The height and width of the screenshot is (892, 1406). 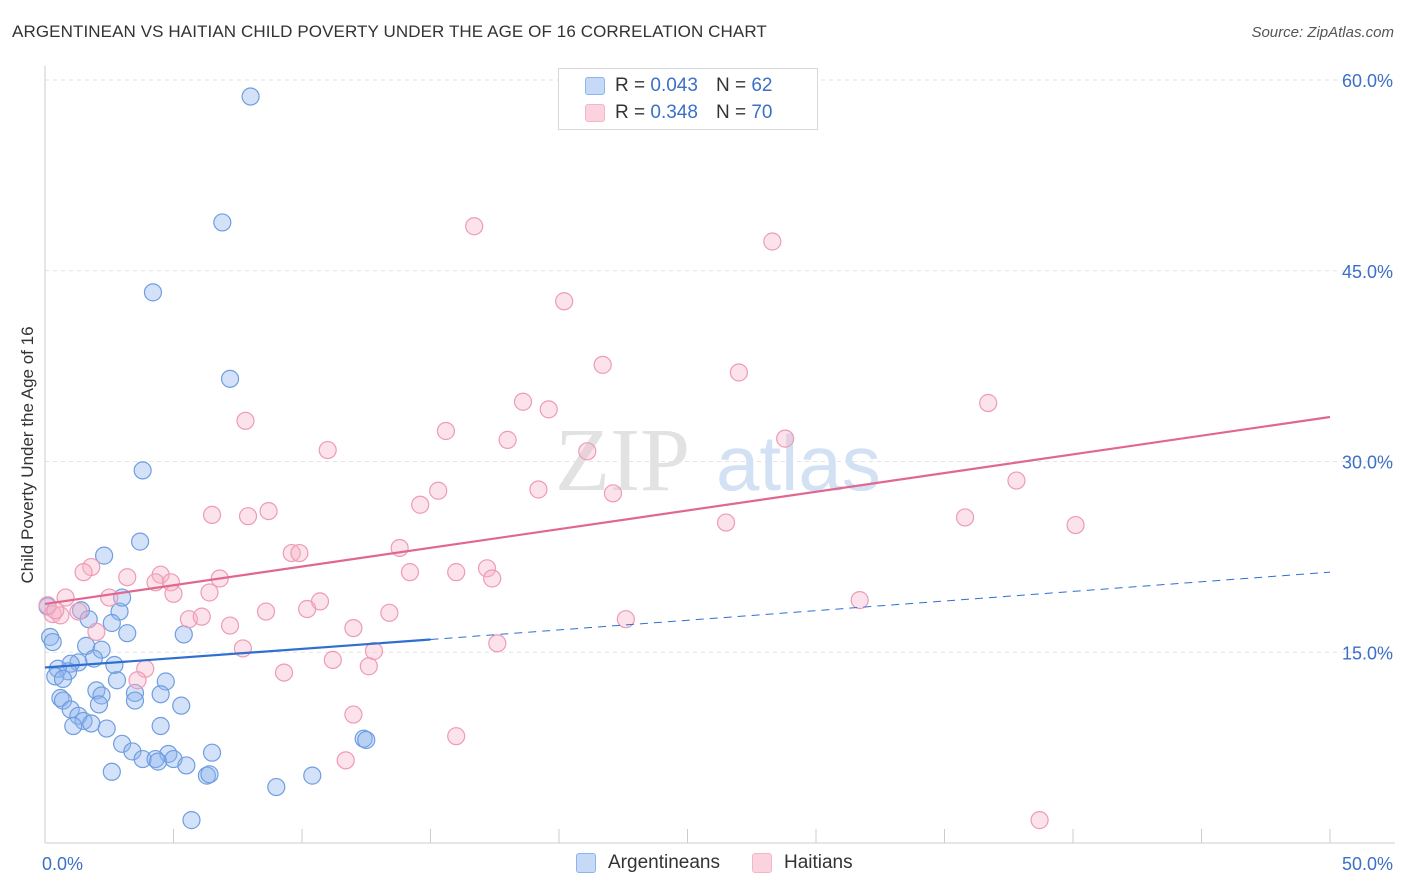 What do you see at coordinates (818, 862) in the screenshot?
I see `series-label-haitians: Haitians` at bounding box center [818, 862].